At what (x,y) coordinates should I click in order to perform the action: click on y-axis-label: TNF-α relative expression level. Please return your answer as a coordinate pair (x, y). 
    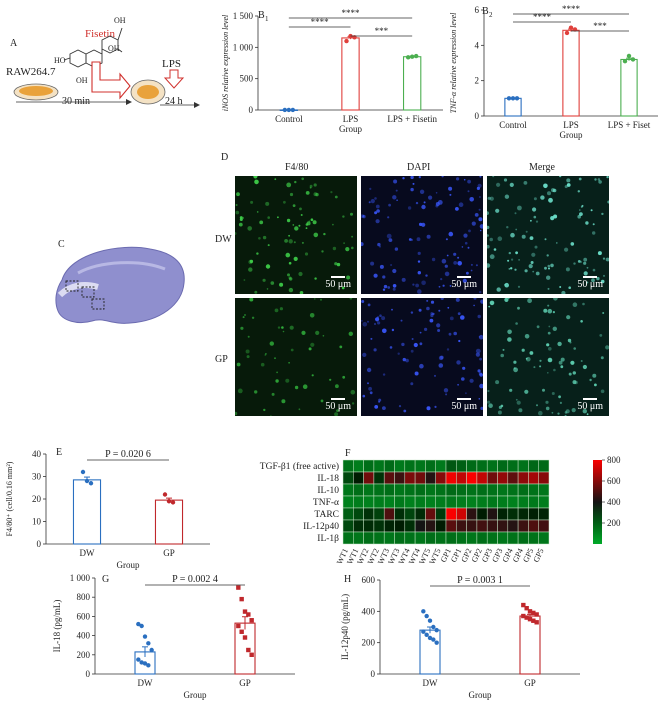
    Looking at the image, I should click on (453, 62).